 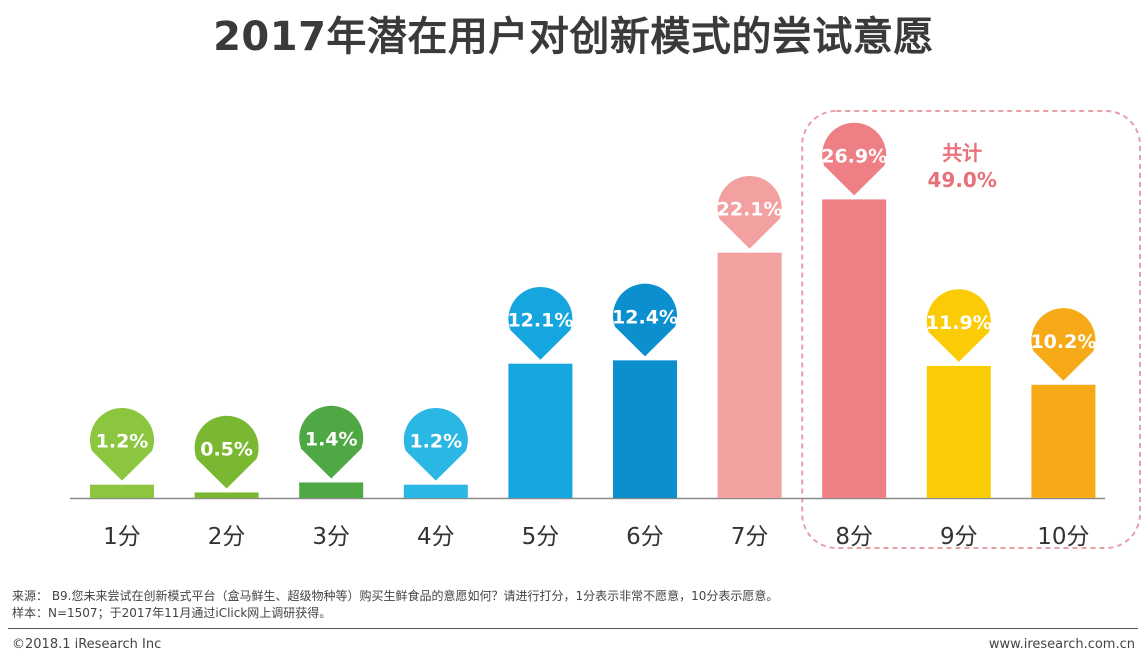 I want to click on copyright: ©2018.1 iResearch Inc, so click(x=87, y=644).